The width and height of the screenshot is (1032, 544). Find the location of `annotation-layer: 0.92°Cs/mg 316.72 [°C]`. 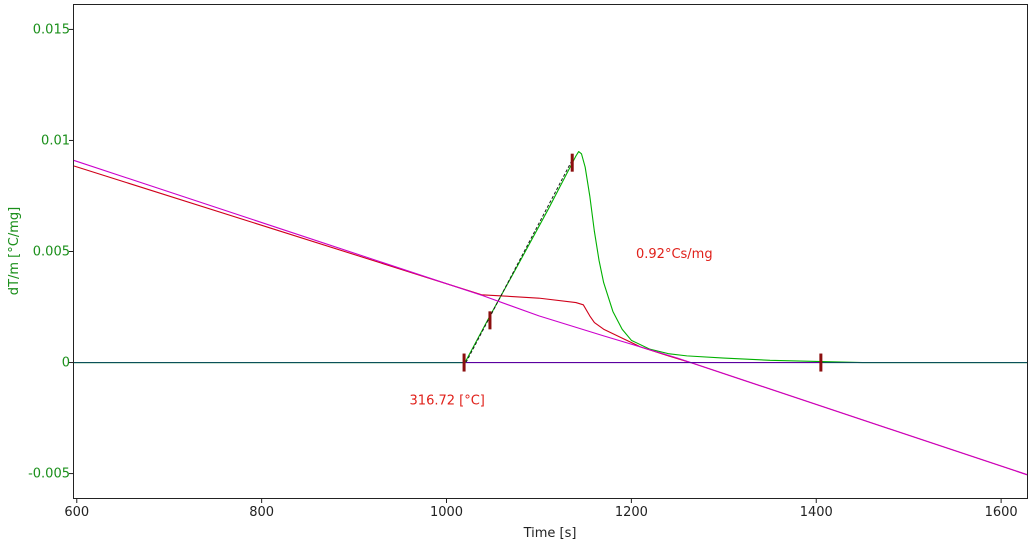

annotation-layer: 0.92°Cs/mg 316.72 [°C] is located at coordinates (561, 328).